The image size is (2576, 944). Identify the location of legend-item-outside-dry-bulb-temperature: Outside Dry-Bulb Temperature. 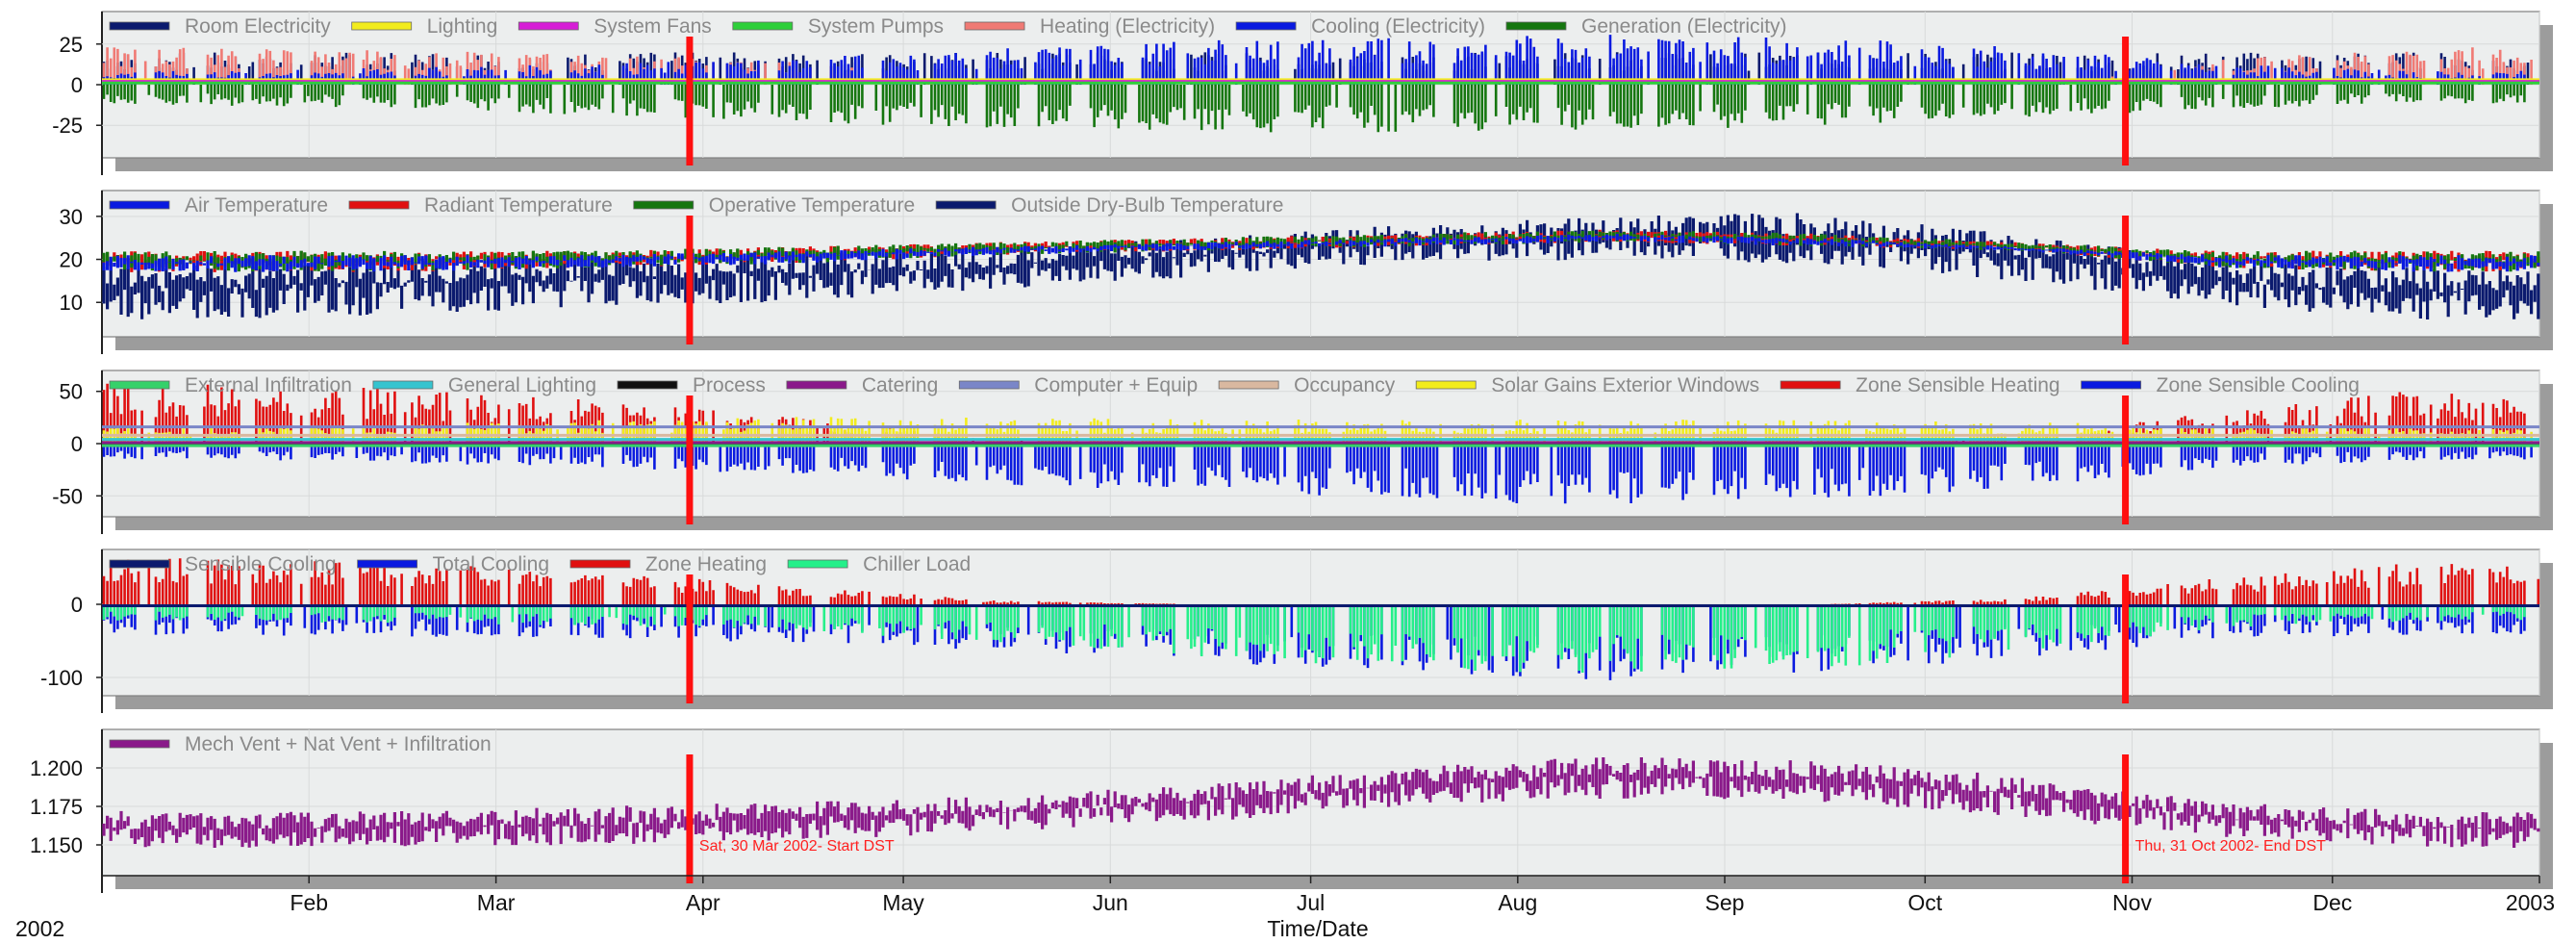
(1109, 205).